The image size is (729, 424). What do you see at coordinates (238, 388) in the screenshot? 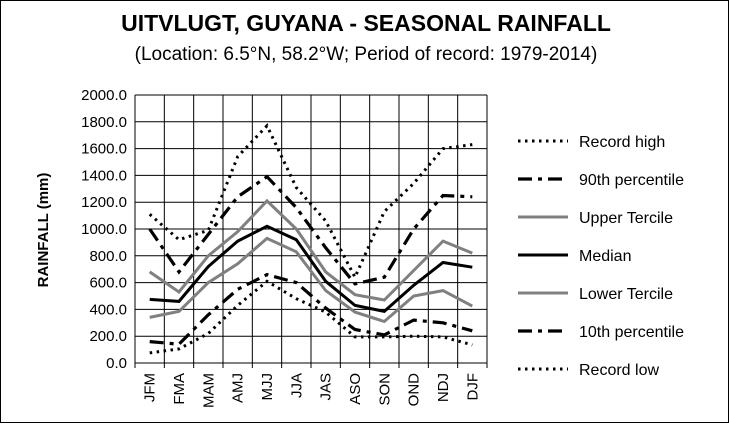
I see `x-tick-label: AMJ` at bounding box center [238, 388].